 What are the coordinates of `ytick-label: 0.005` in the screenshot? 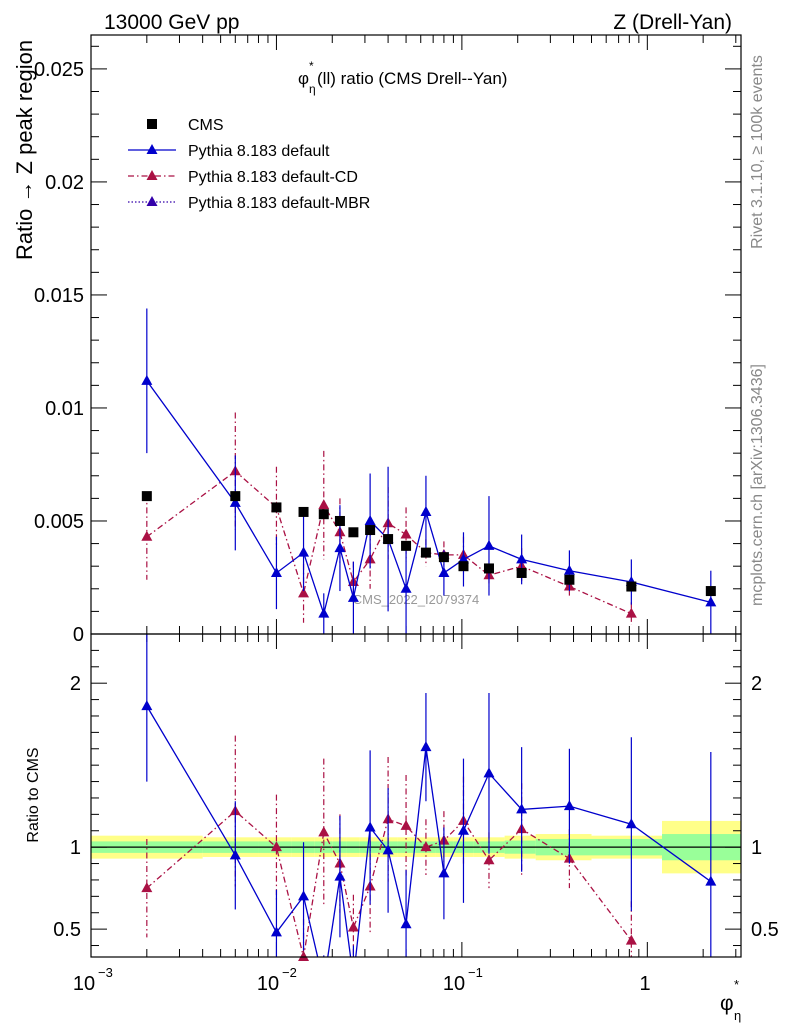 It's located at (59, 522).